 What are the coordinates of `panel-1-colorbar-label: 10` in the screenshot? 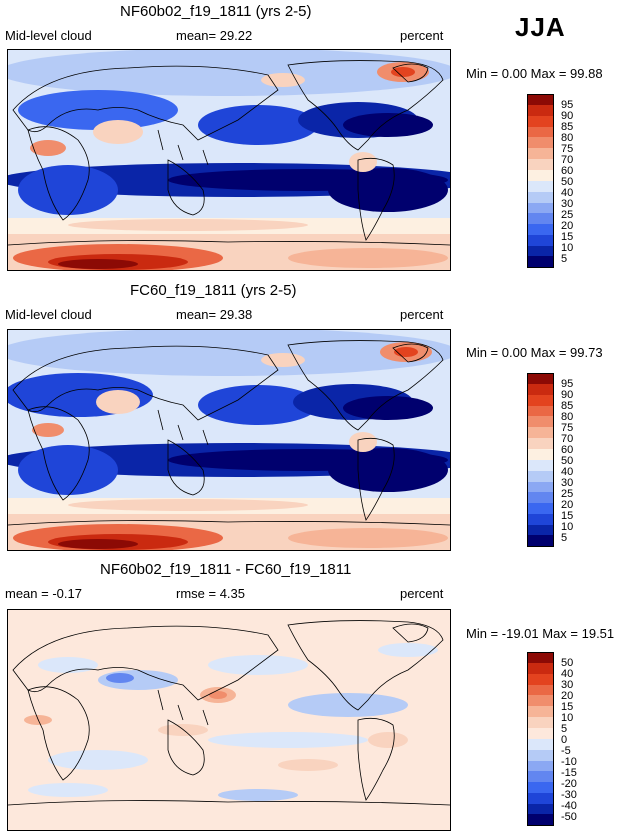 It's located at (567, 248).